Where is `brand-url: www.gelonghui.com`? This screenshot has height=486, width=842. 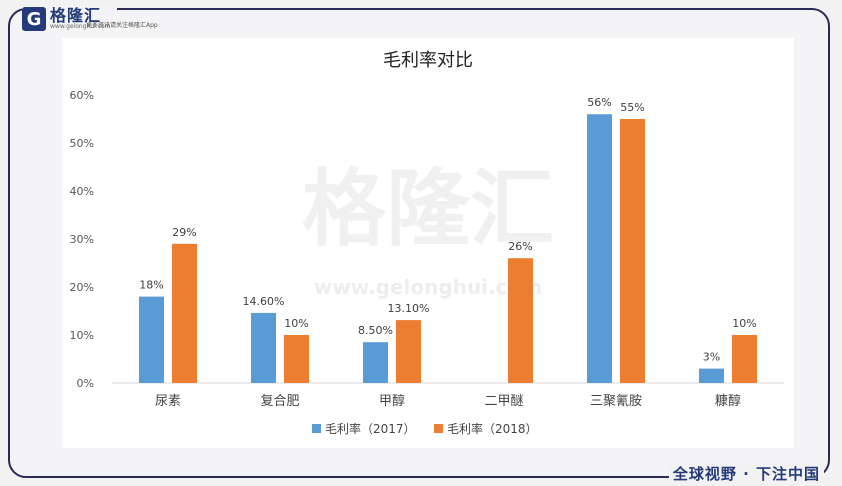 brand-url: www.gelonghui.com is located at coordinates (80, 26).